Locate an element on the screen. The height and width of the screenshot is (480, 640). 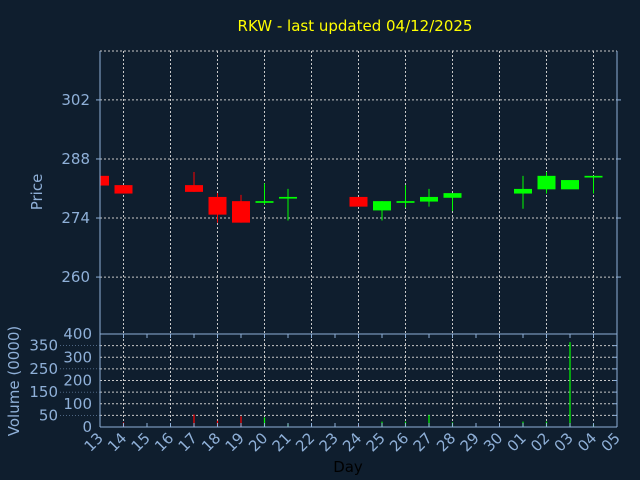
x-tick-label: 22 is located at coordinates (305, 442).